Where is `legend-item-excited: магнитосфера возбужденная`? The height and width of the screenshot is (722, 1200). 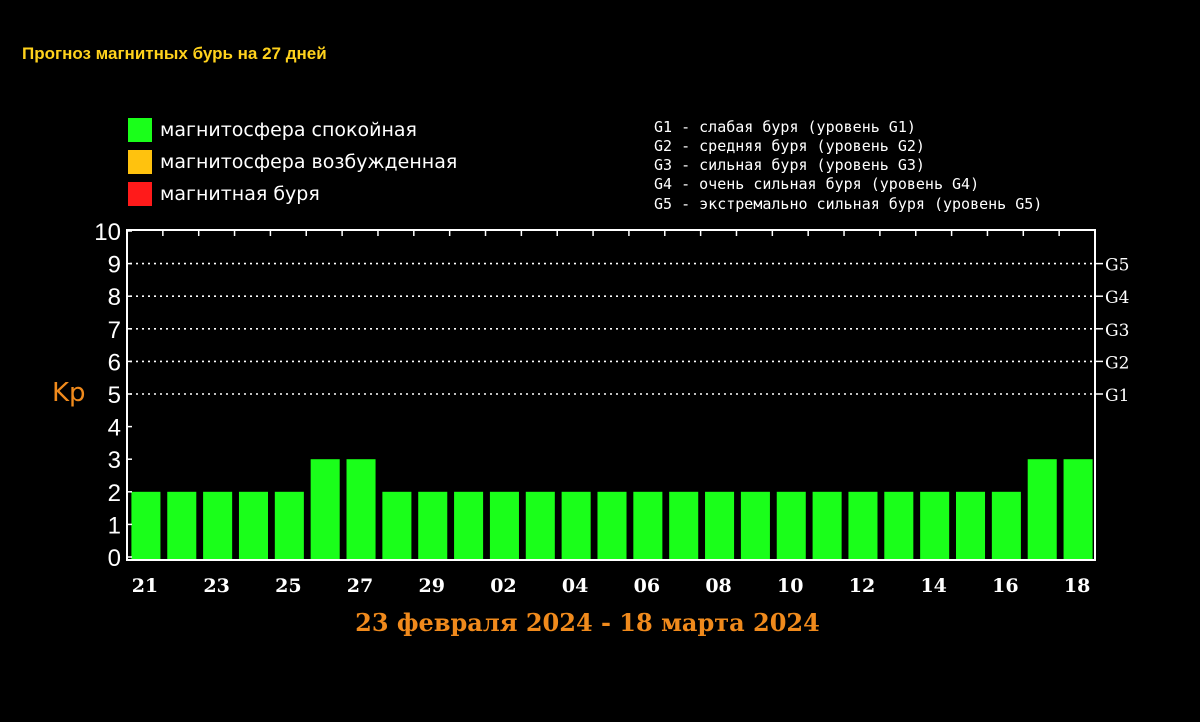
legend-item-excited: магнитосфера возбужденная is located at coordinates (292, 162).